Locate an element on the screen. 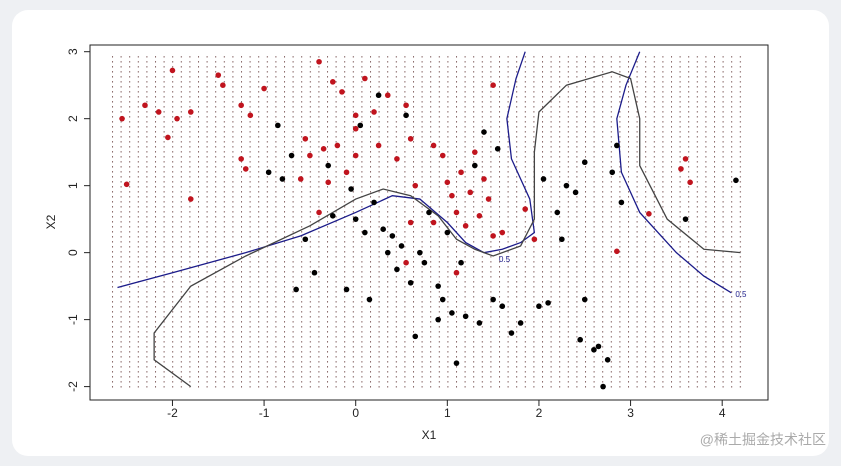  y-tick-label: 0 is located at coordinates (73, 252).